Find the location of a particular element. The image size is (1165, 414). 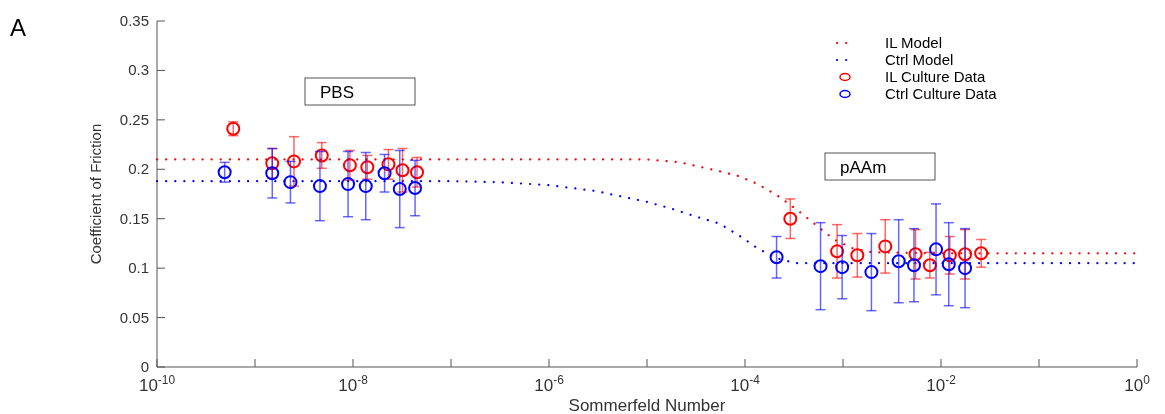

x-tick-label: 10$^{-6}$ is located at coordinates (549, 384).